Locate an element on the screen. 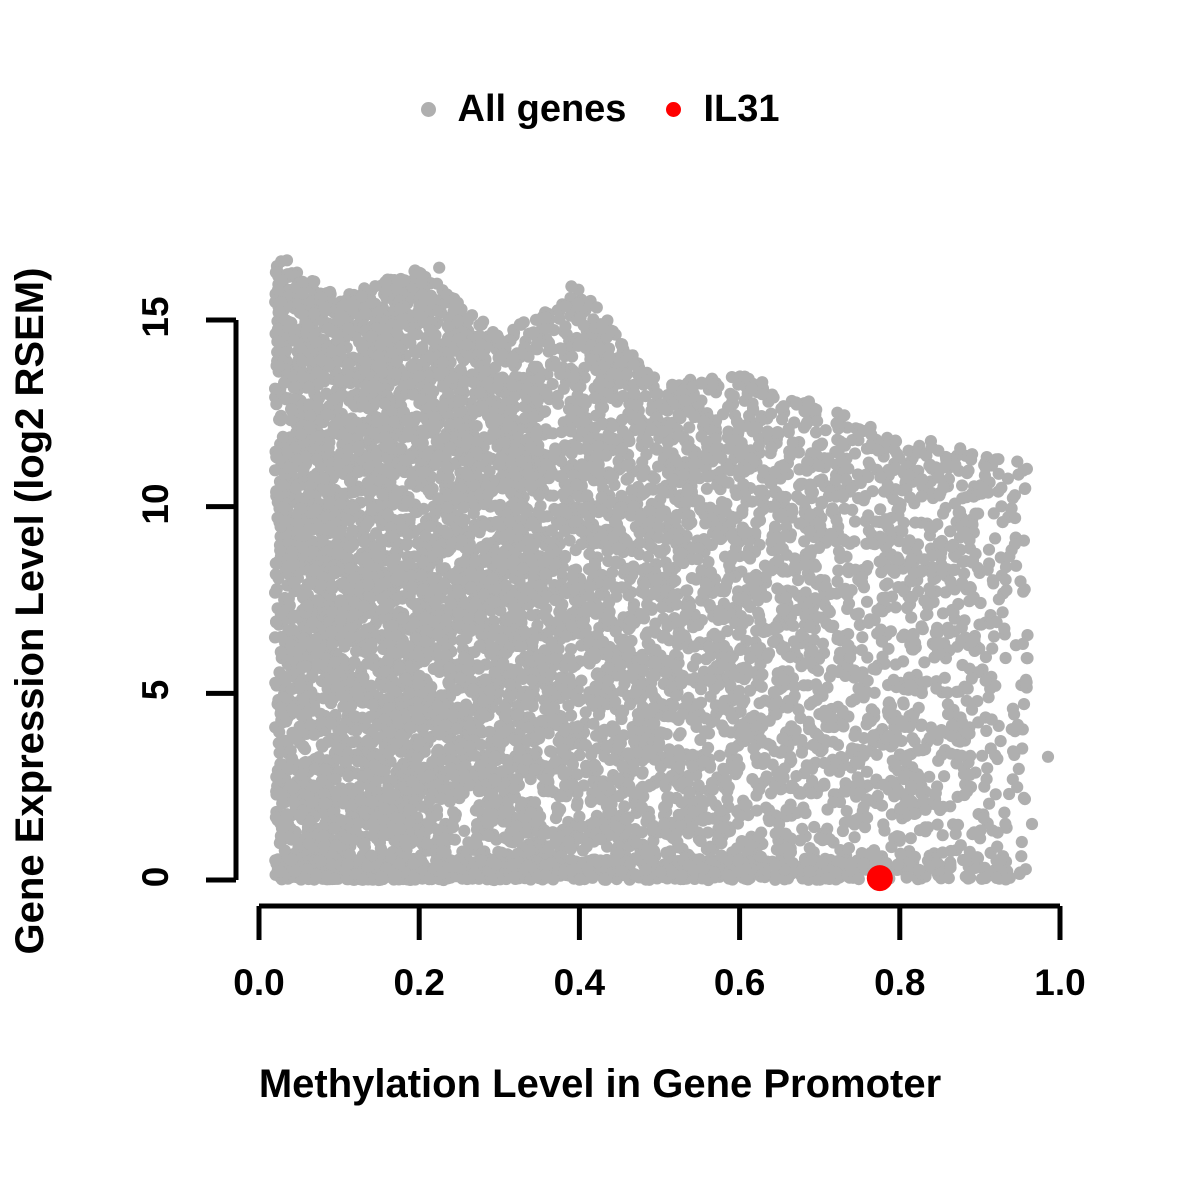  y-tick-label: 0 is located at coordinates (155, 877).